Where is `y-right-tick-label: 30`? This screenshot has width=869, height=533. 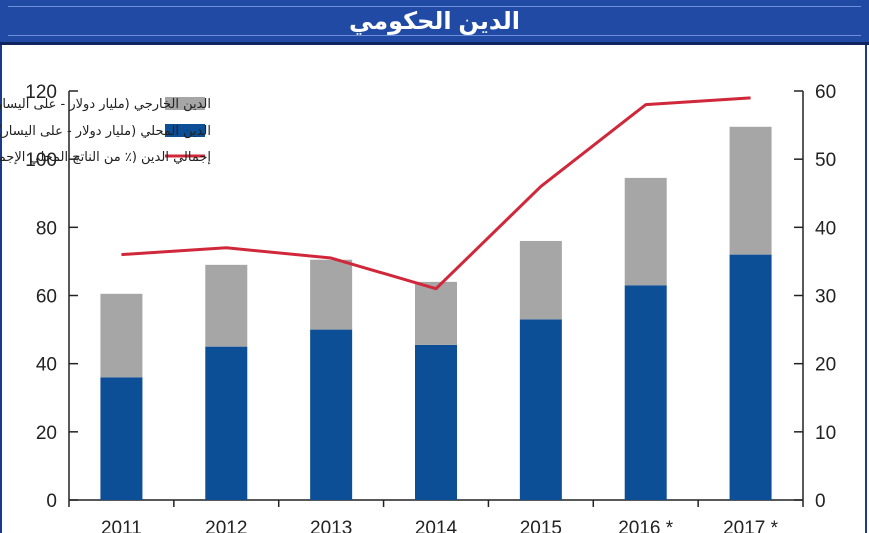
y-right-tick-label: 30 is located at coordinates (825, 297).